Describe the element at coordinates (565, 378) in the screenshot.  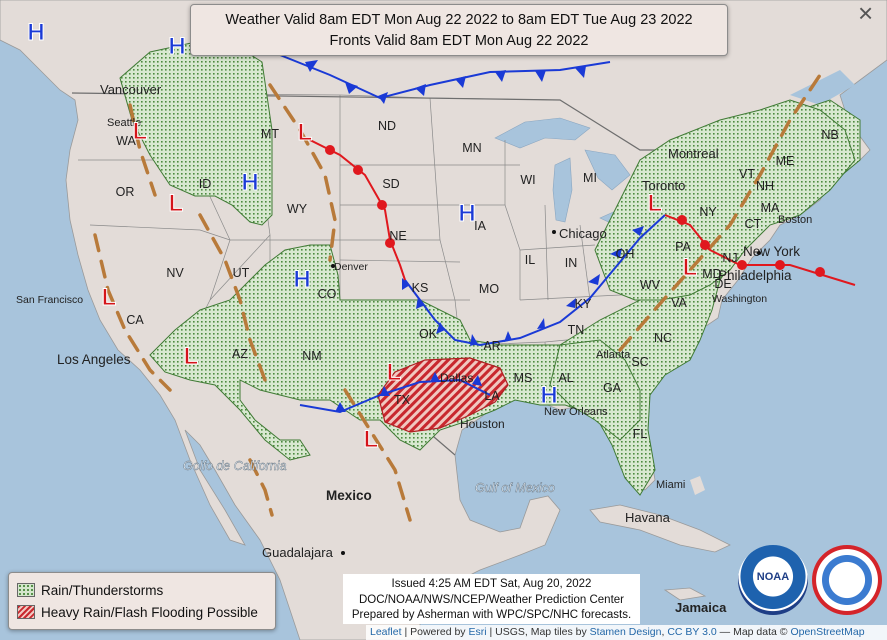
I see `label-al: AL` at that location.